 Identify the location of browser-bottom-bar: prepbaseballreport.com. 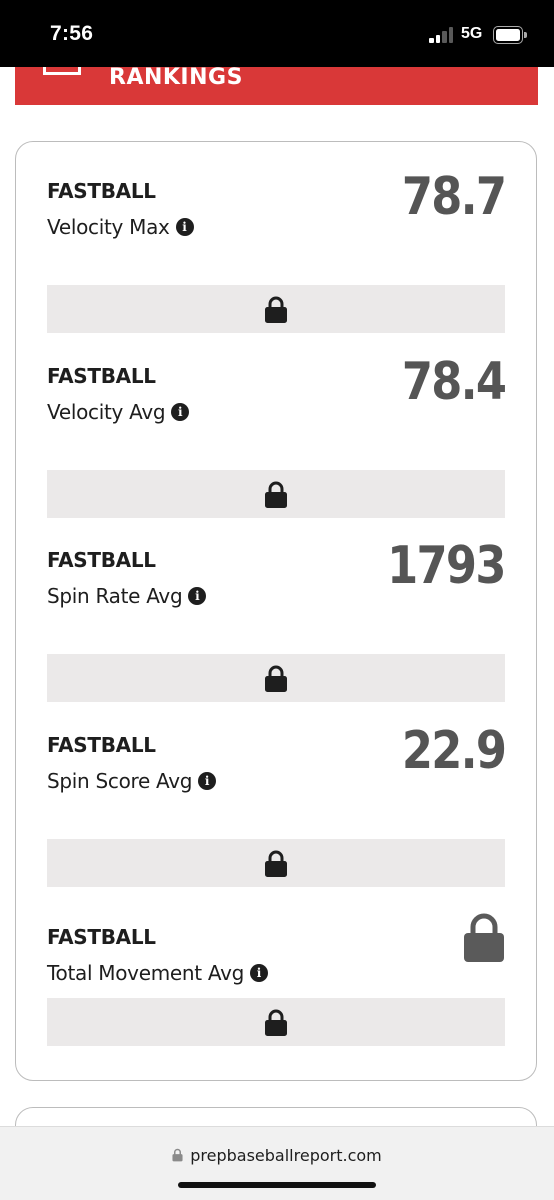
(277, 1163).